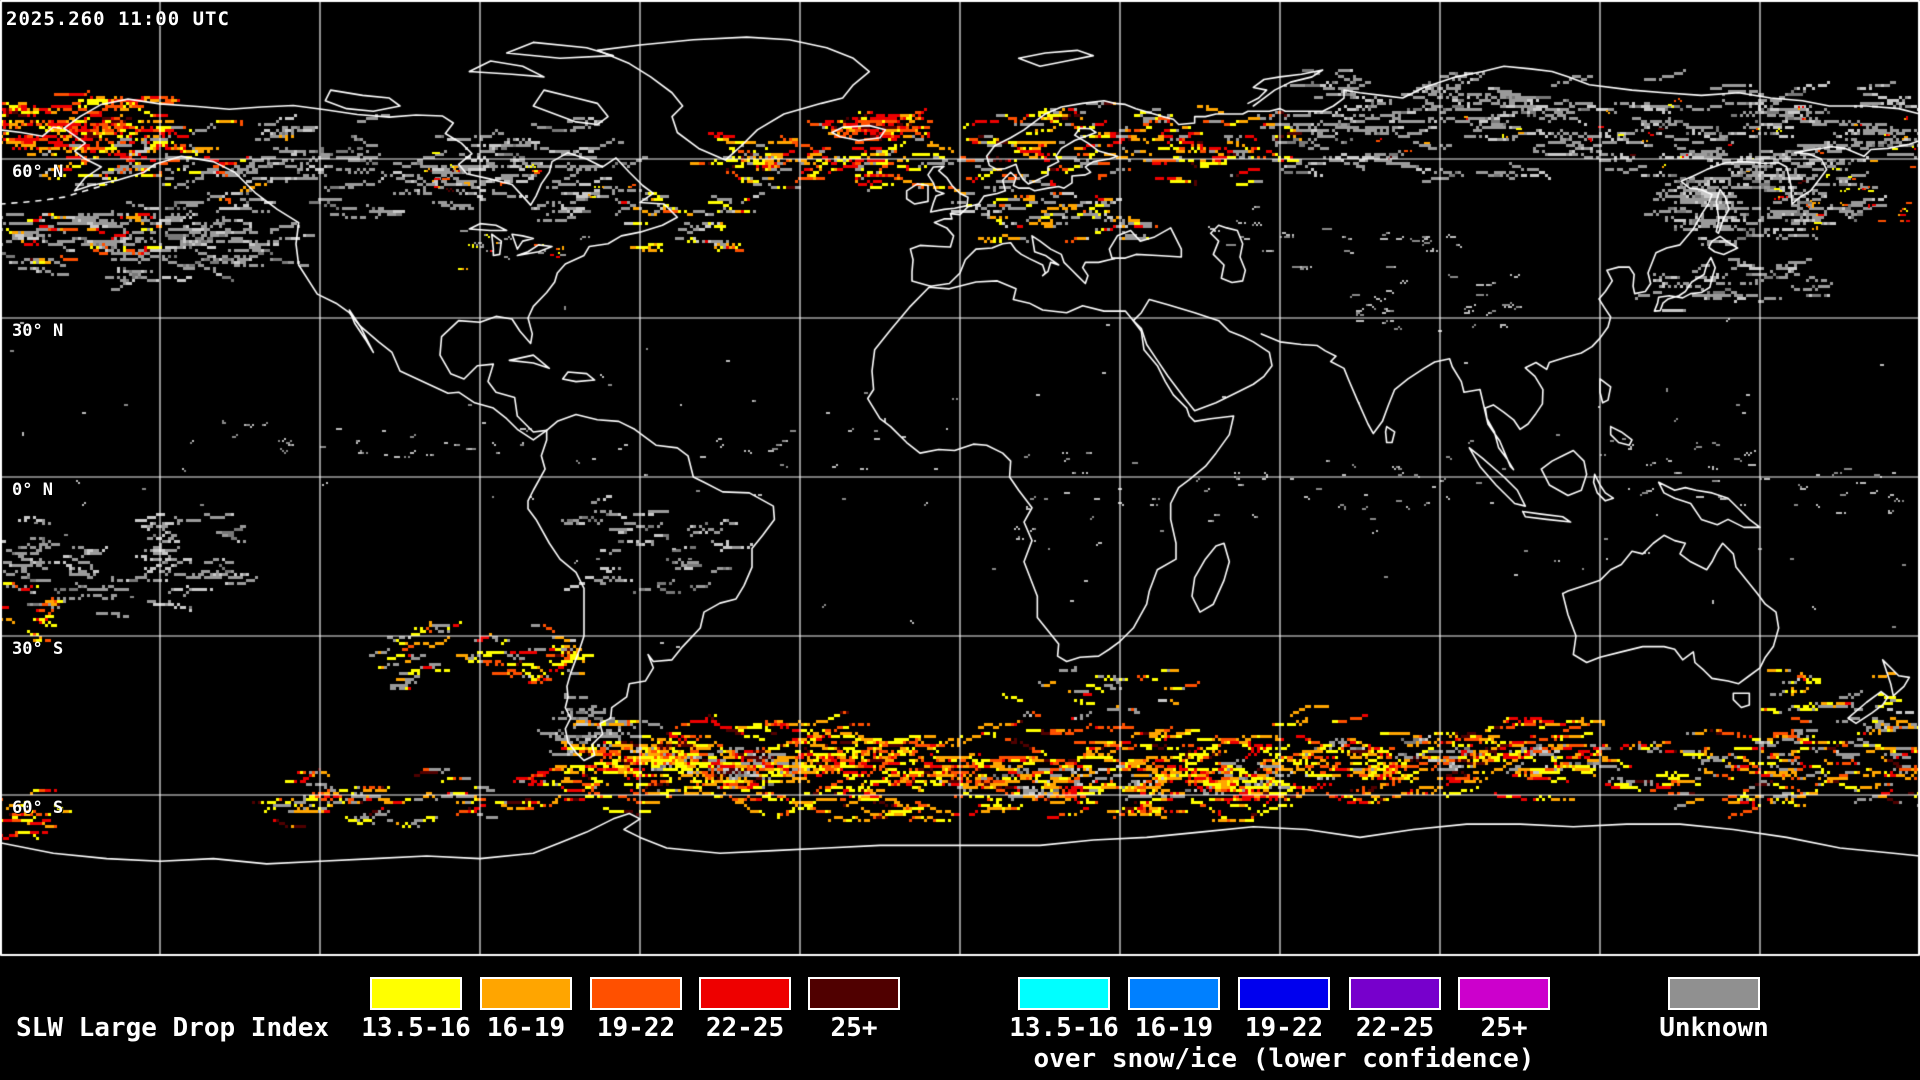  What do you see at coordinates (38, 331) in the screenshot?
I see `lat-label-30n: 30° N` at bounding box center [38, 331].